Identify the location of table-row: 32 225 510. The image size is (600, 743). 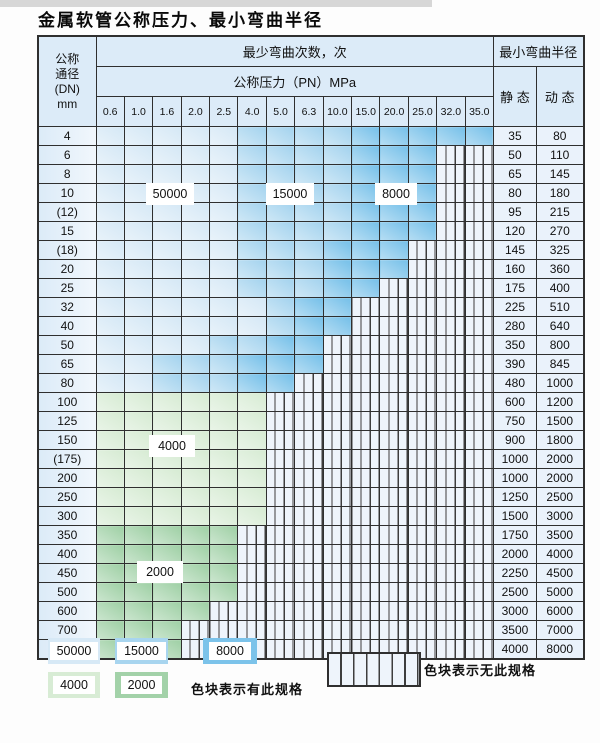
(311, 307).